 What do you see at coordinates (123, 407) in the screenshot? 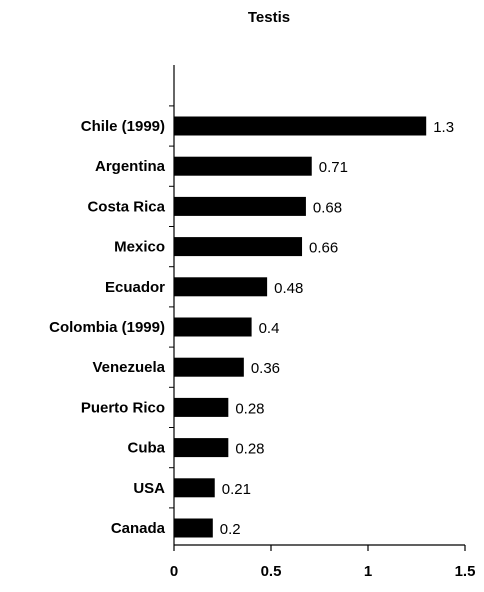
I see `category-label: Puerto Rico` at bounding box center [123, 407].